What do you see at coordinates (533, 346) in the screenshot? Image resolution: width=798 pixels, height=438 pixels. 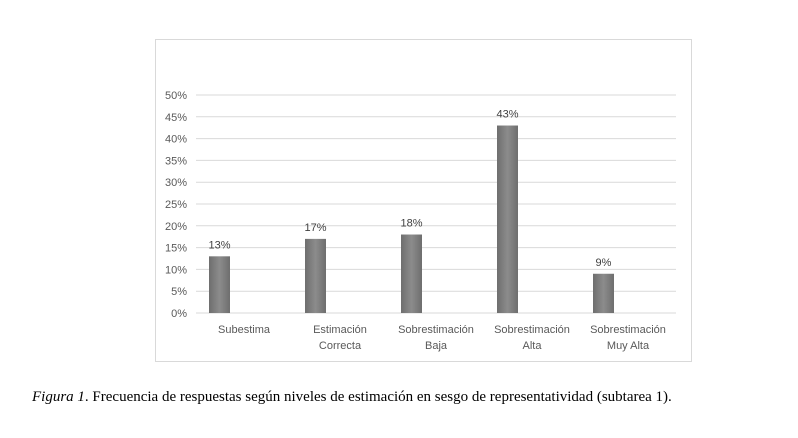 I see `category-label: Alta` at bounding box center [533, 346].